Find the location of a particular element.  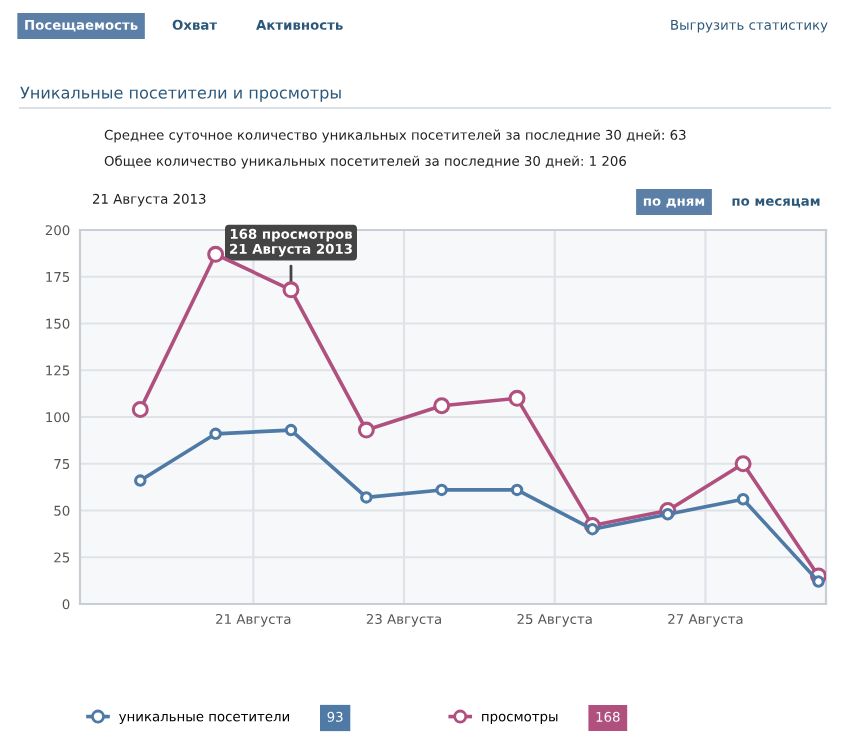

chart-title: Уникальные посетители и просмотры is located at coordinates (180, 94).